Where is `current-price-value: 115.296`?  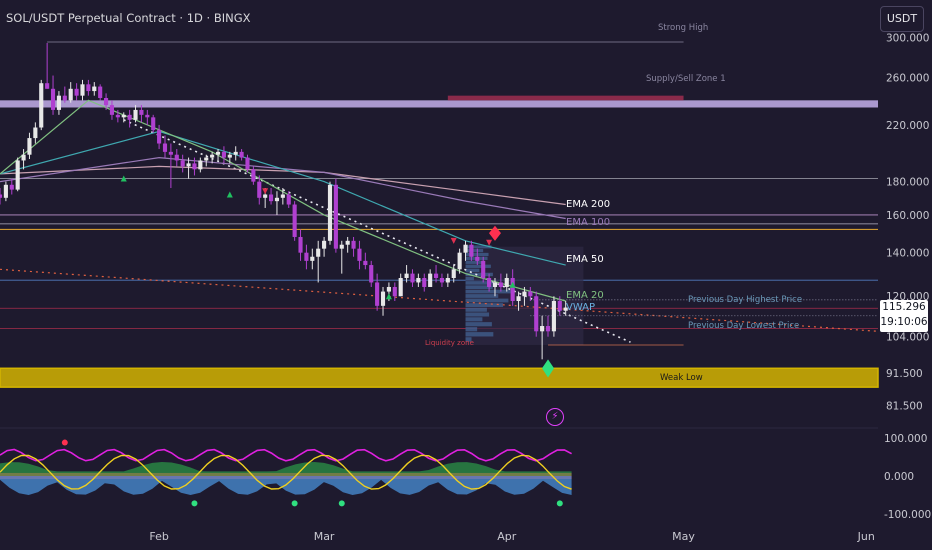
current-price-value: 115.296 is located at coordinates (904, 307).